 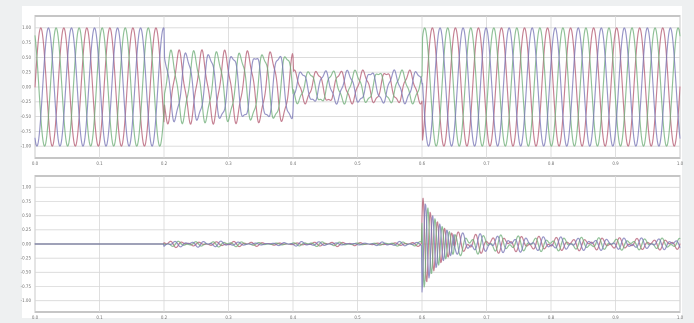 What do you see at coordinates (26, 116) in the screenshot?
I see `top-y-tick-label: -0.50` at bounding box center [26, 116].